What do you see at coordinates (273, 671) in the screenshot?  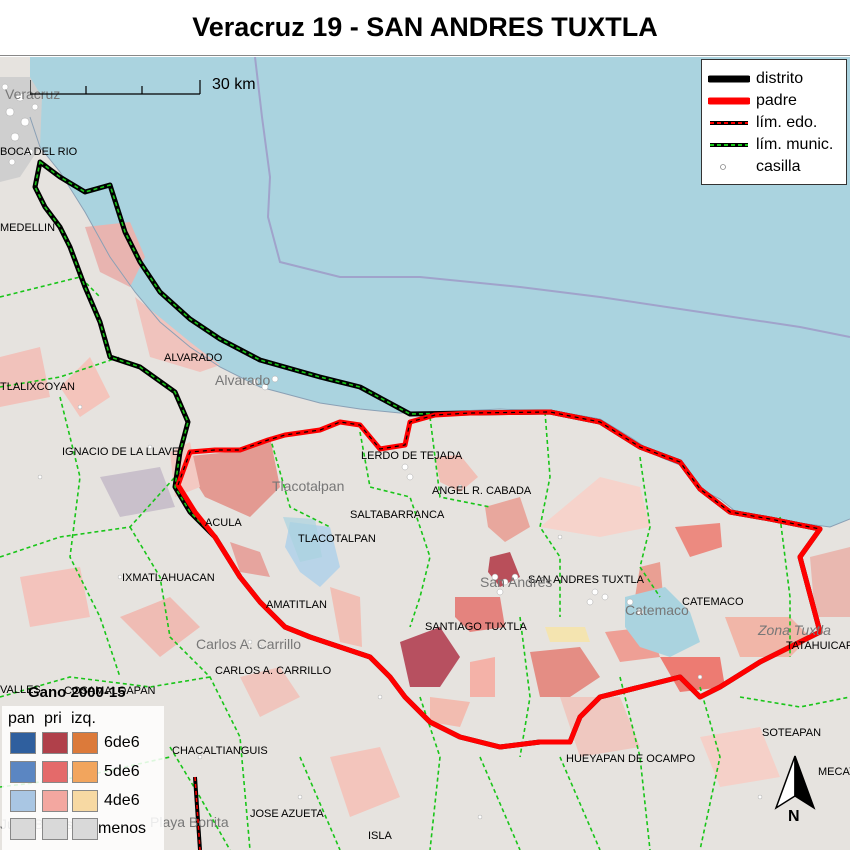 I see `label-carlos-a-carrillo: CARLOS A. CARRILLO` at bounding box center [273, 671].